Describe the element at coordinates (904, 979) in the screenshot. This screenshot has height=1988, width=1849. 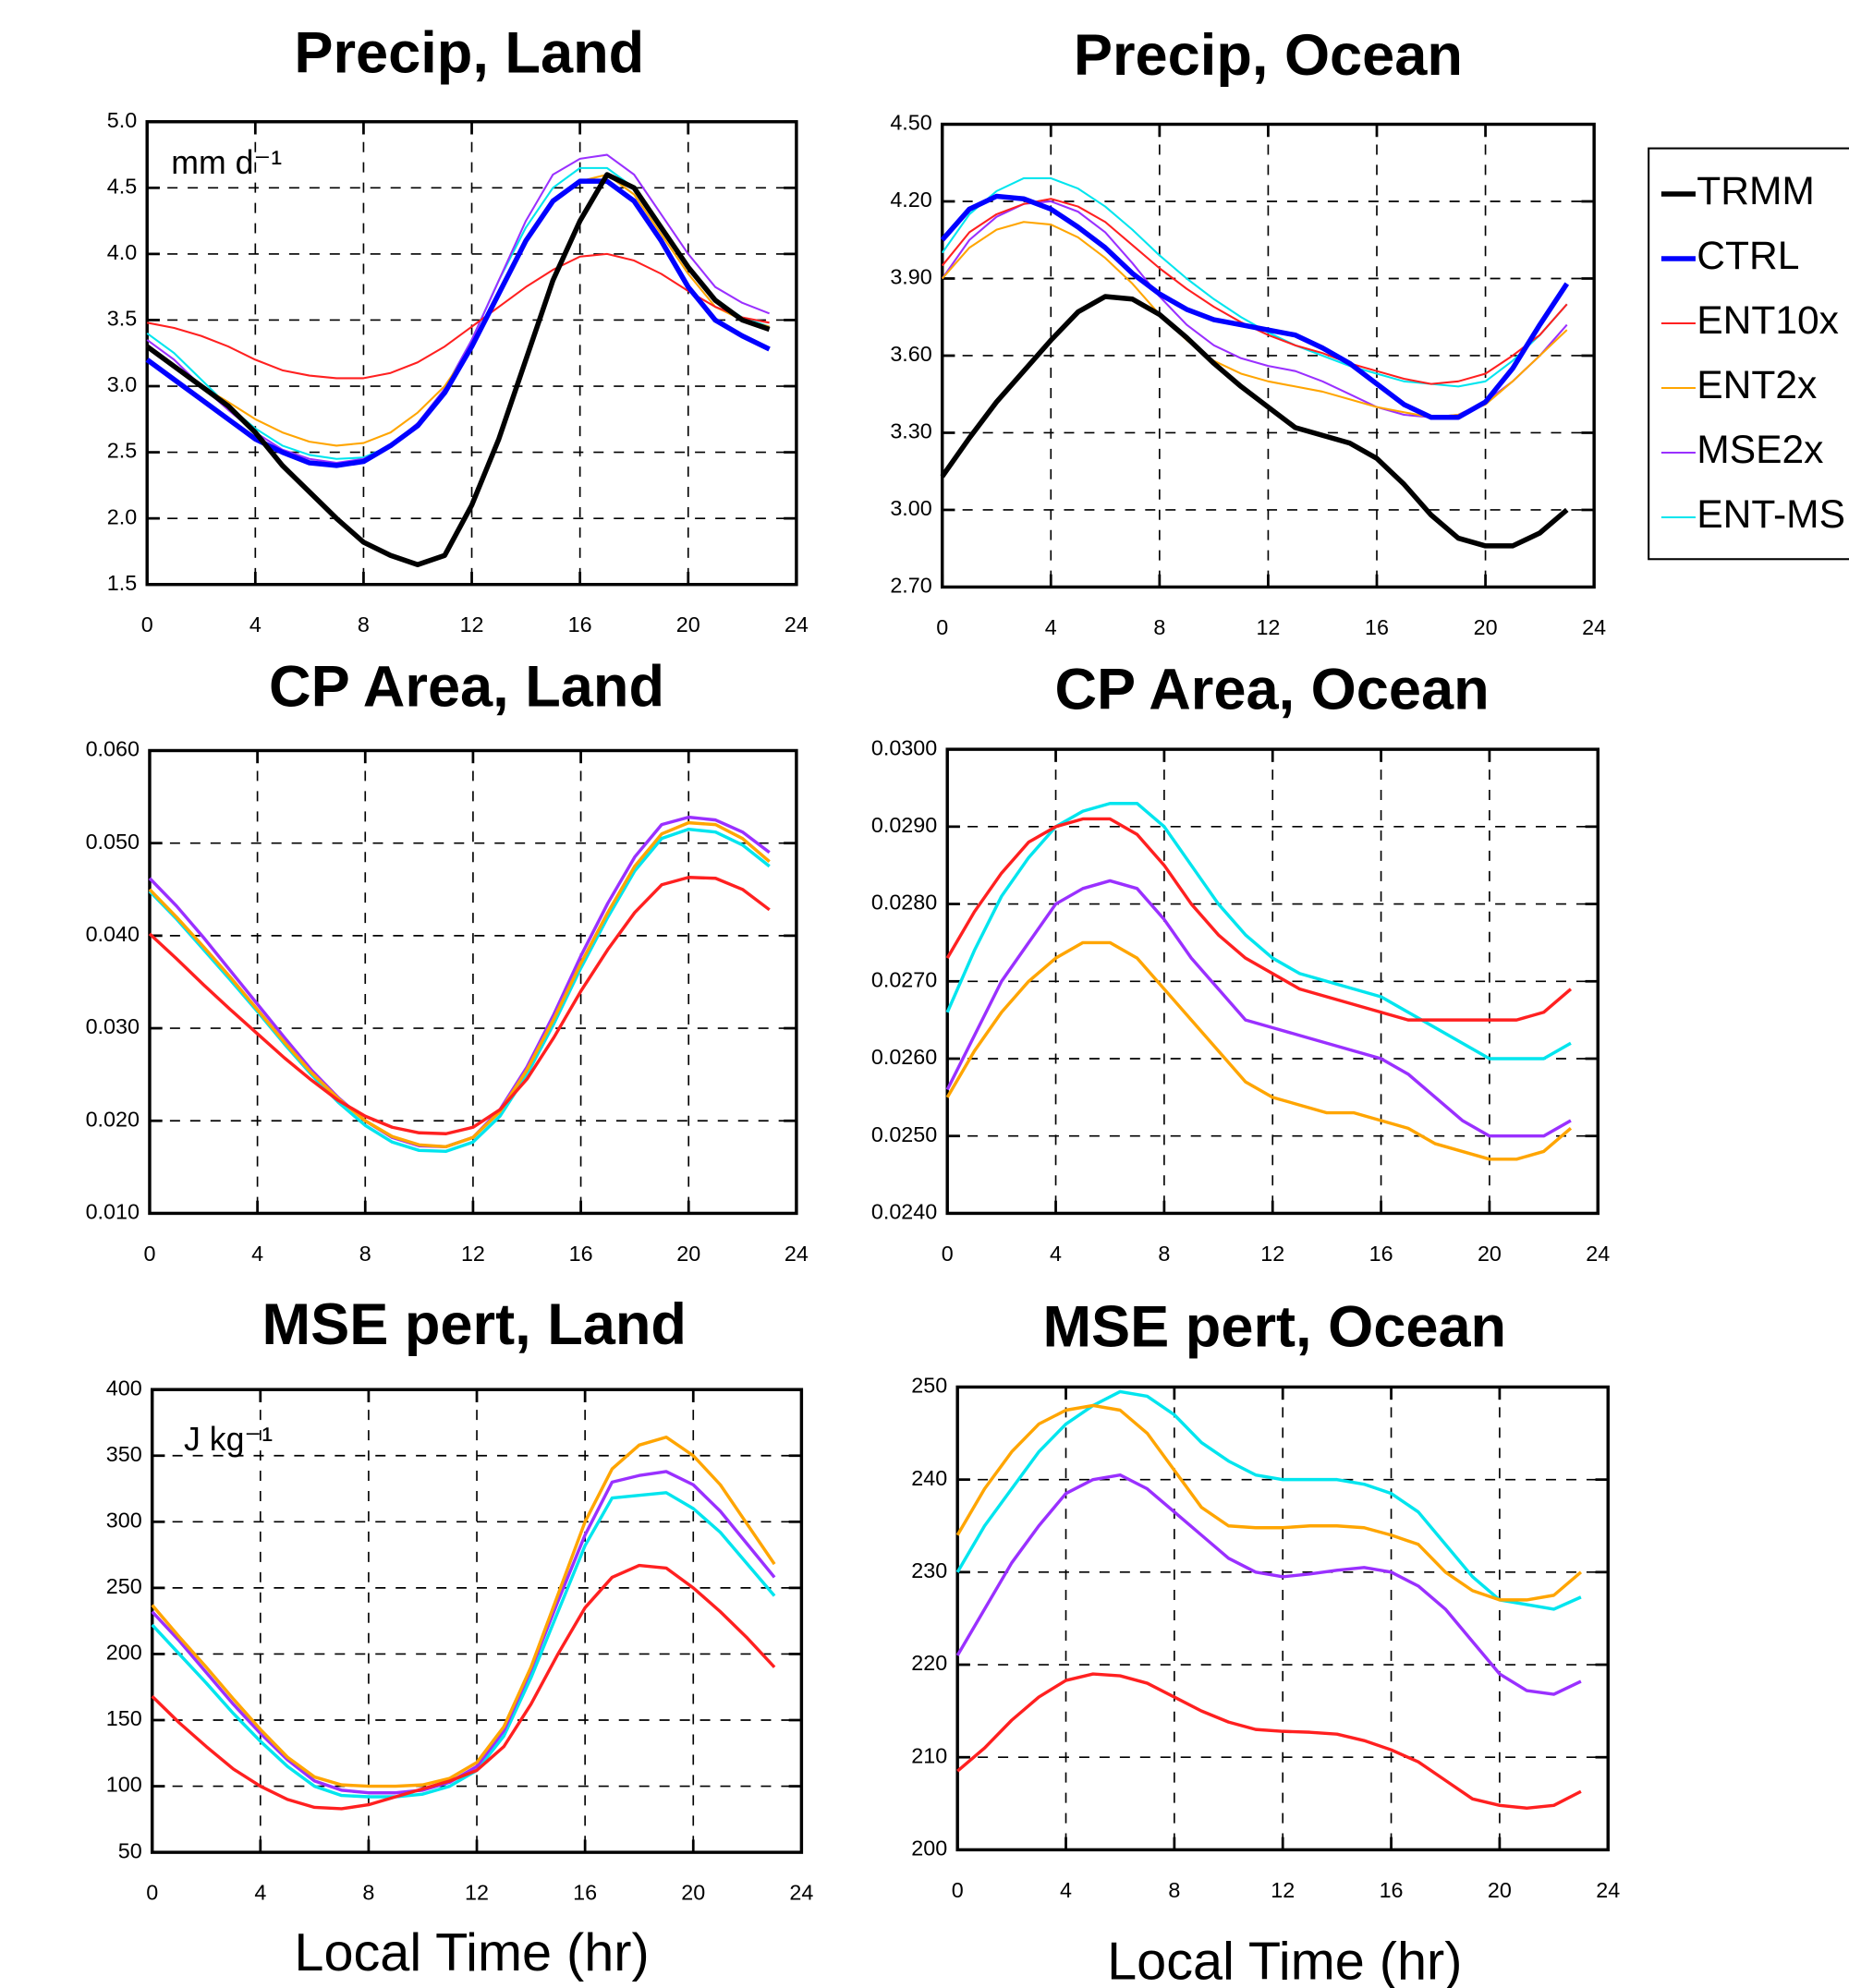
I see `y-tick-label: 0.0270` at that location.